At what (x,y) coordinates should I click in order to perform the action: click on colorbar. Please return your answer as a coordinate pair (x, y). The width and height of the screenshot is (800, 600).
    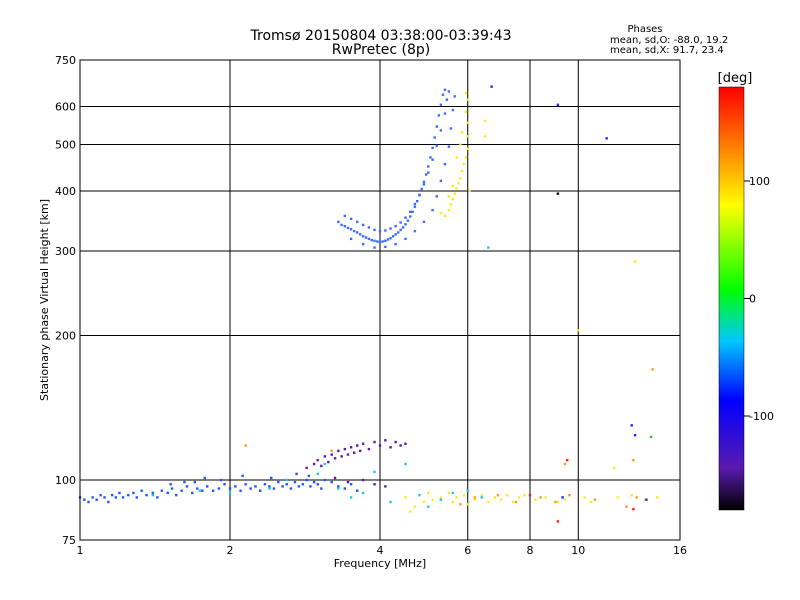
    Looking at the image, I should click on (731, 298).